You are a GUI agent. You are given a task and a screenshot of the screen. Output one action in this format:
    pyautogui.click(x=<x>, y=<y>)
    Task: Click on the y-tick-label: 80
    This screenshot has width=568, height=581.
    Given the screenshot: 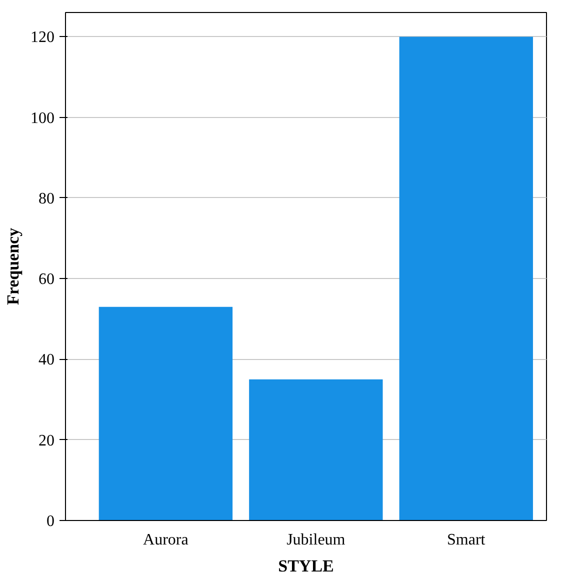 What is the action you would take?
    pyautogui.click(x=46, y=199)
    